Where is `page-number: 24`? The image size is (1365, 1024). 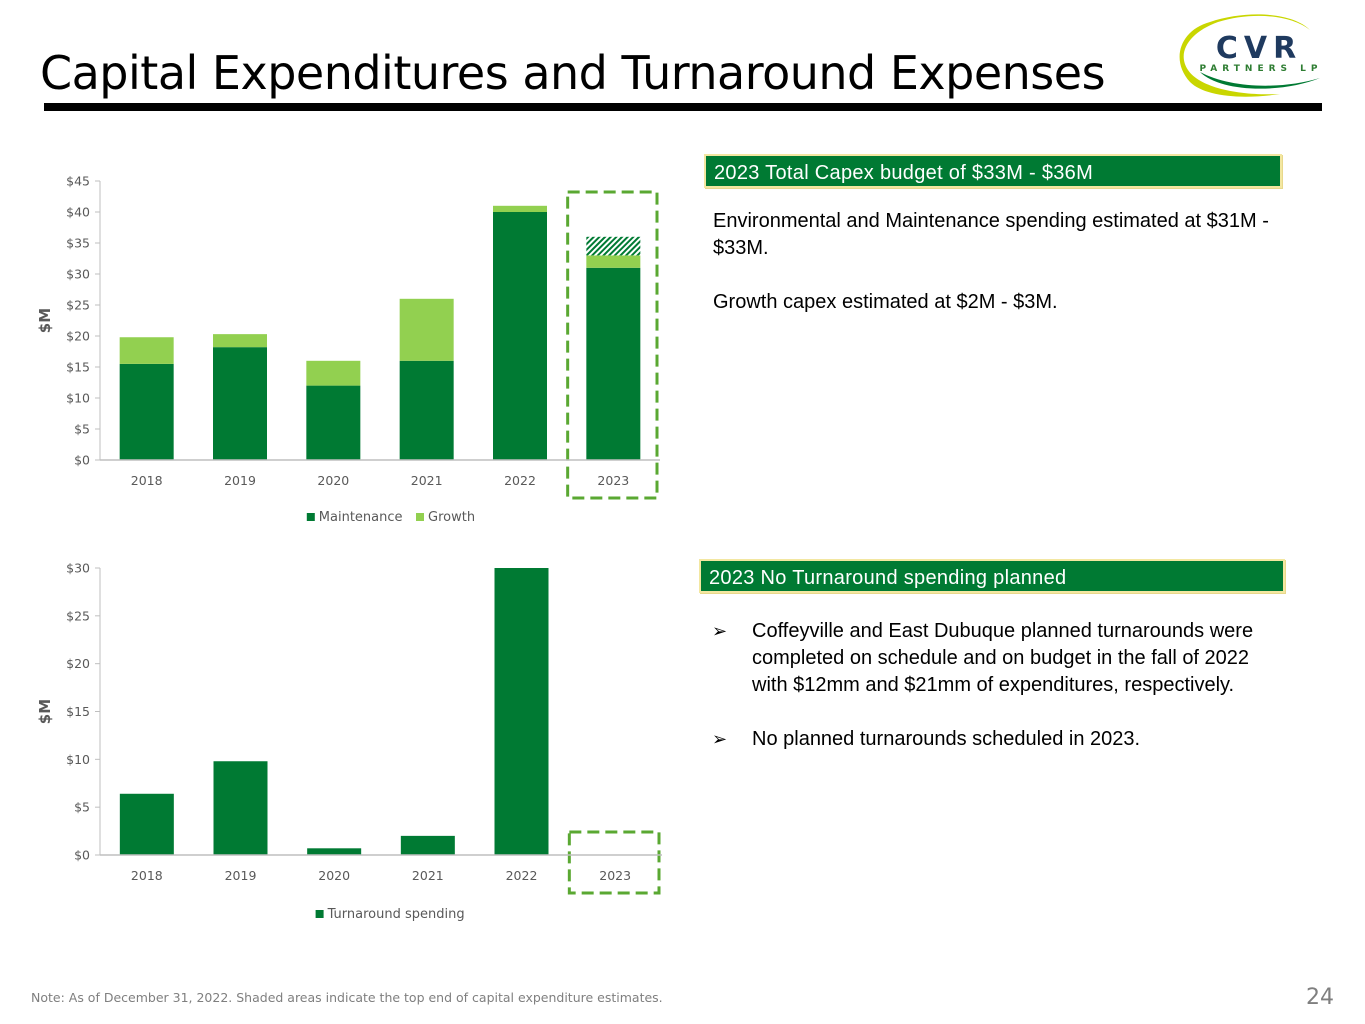
page-number: 24 is located at coordinates (1320, 997).